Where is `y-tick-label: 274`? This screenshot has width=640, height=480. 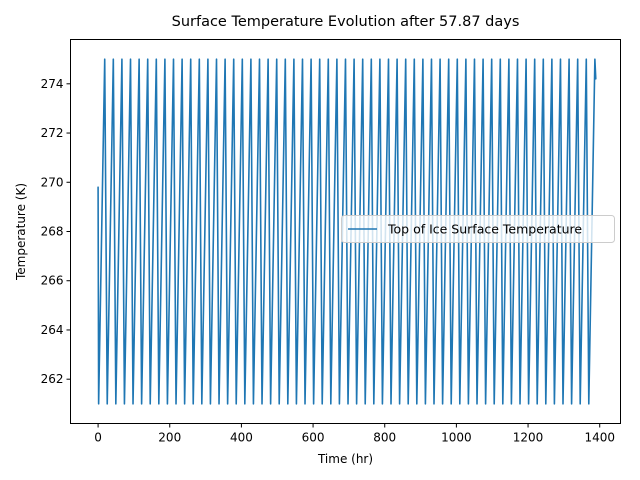
y-tick-label: 274 is located at coordinates (52, 84).